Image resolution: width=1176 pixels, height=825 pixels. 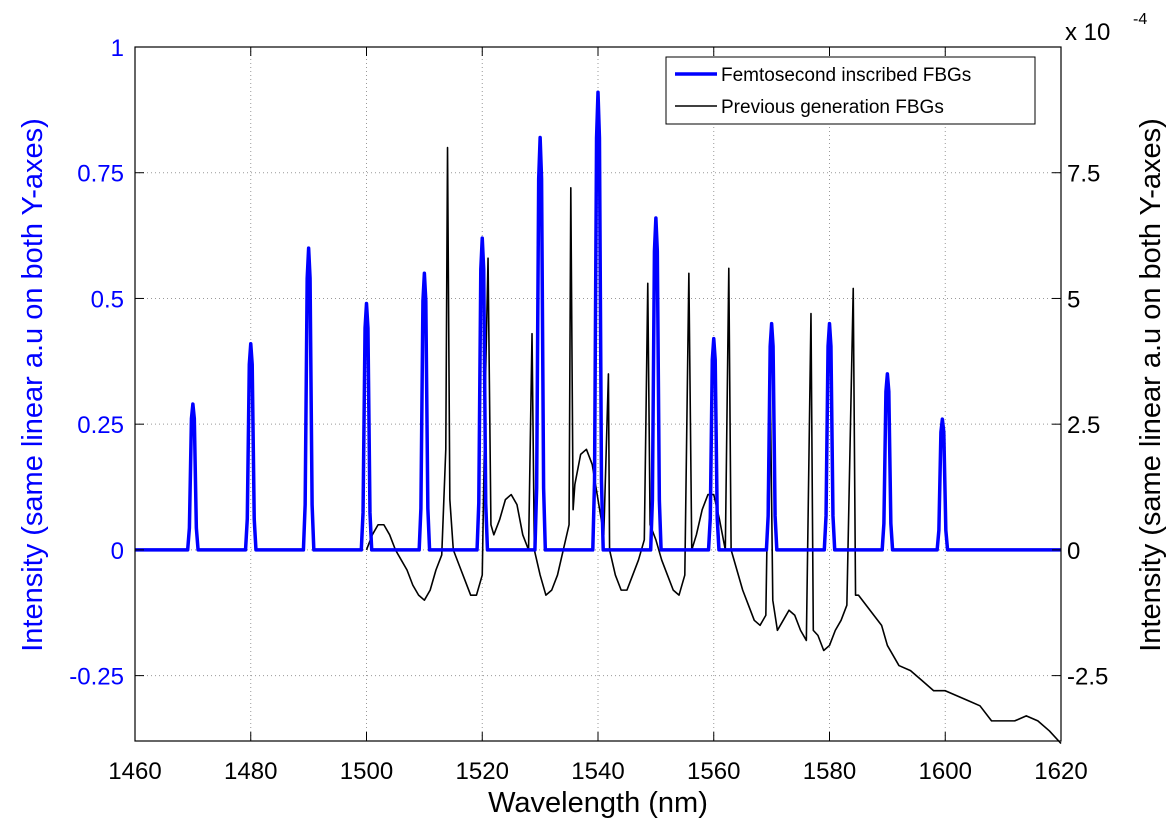 I want to click on x-tick-label: 1500, so click(x=366, y=771).